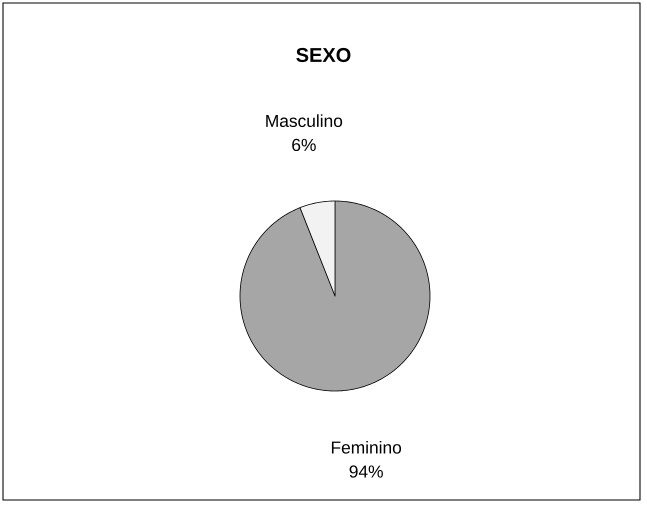  I want to click on chart-title: SEXO, so click(323, 55).